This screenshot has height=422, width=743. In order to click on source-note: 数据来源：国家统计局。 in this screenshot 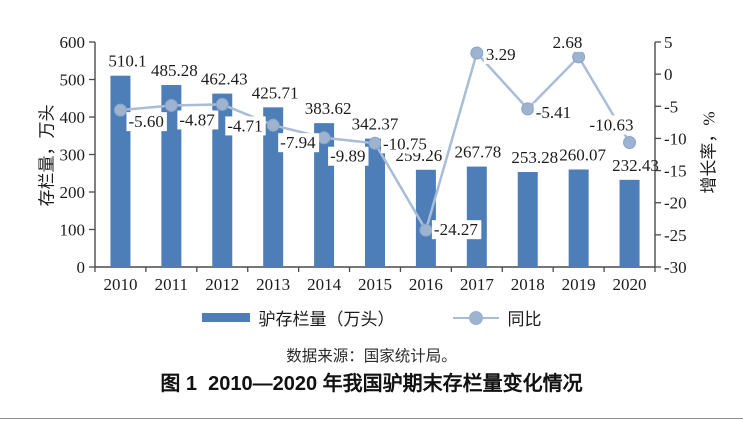, I will do `click(371, 356)`.